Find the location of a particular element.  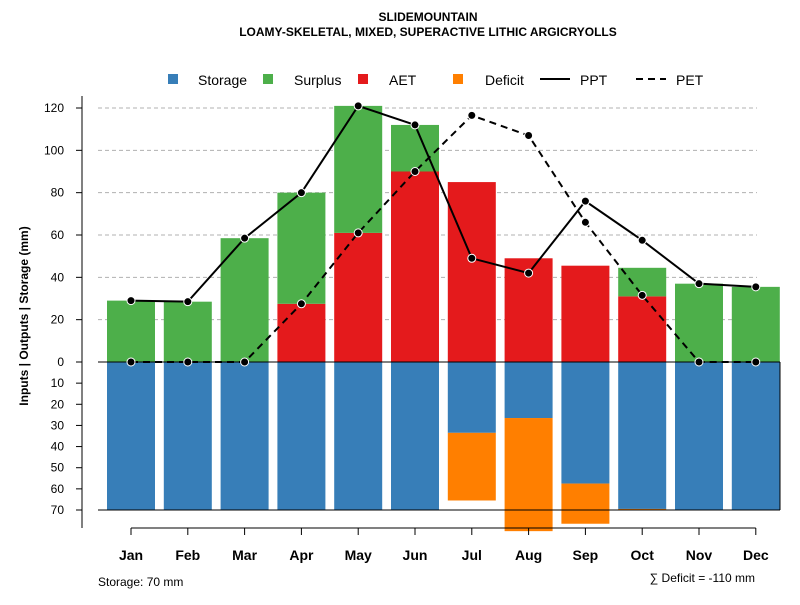

legend-label-pet: PET is located at coordinates (690, 80).